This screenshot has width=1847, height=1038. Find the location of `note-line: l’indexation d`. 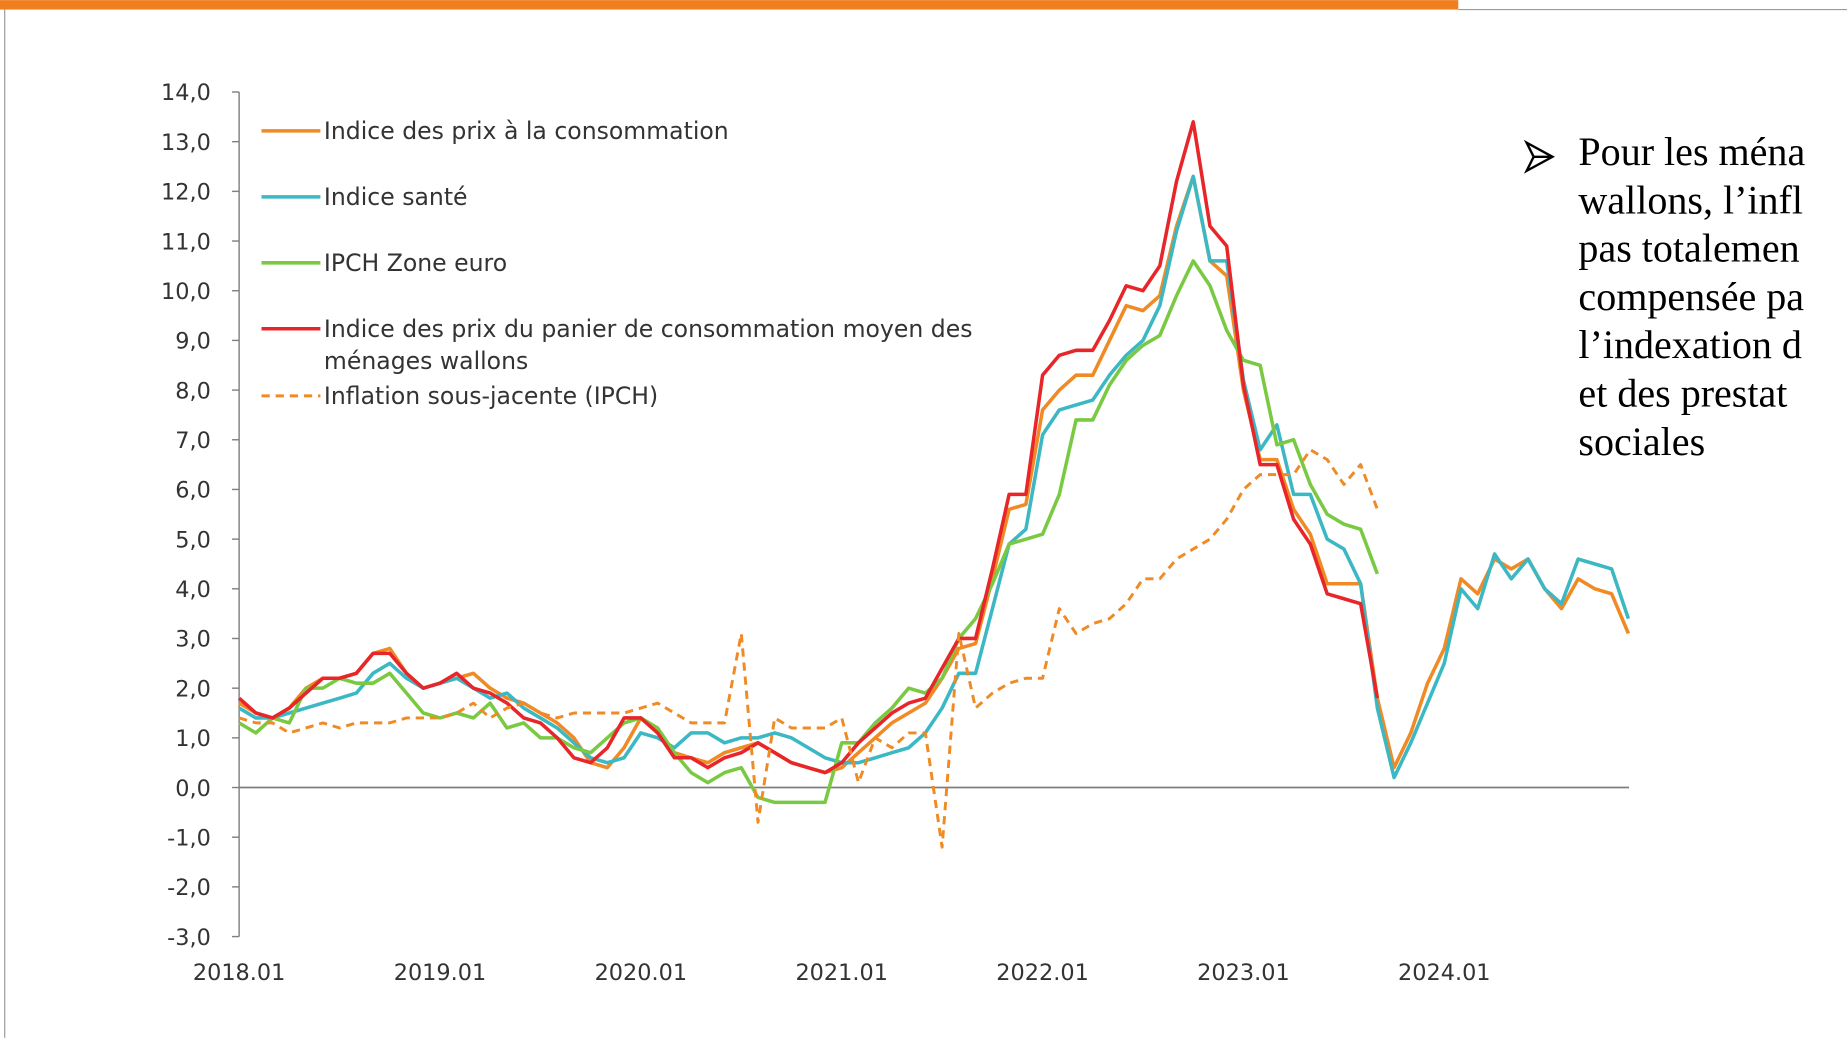

note-line: l’indexation d is located at coordinates (1689, 344).